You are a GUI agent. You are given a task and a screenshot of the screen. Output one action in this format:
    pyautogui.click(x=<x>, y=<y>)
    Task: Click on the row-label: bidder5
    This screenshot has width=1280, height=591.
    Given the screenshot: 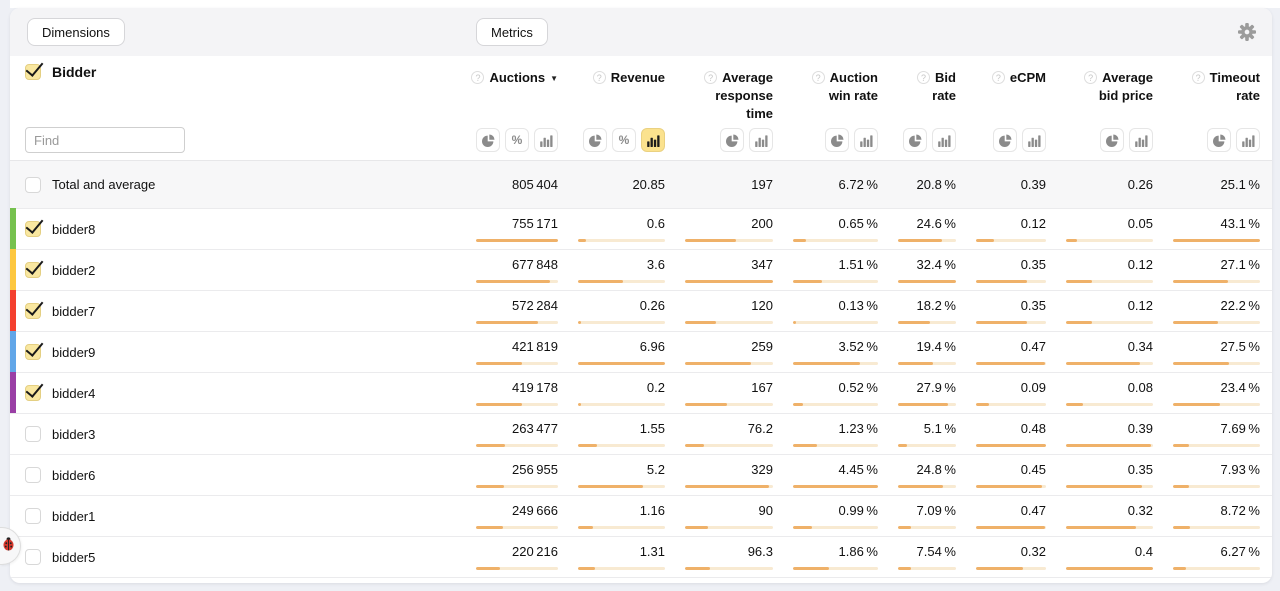 What is the action you would take?
    pyautogui.click(x=74, y=557)
    